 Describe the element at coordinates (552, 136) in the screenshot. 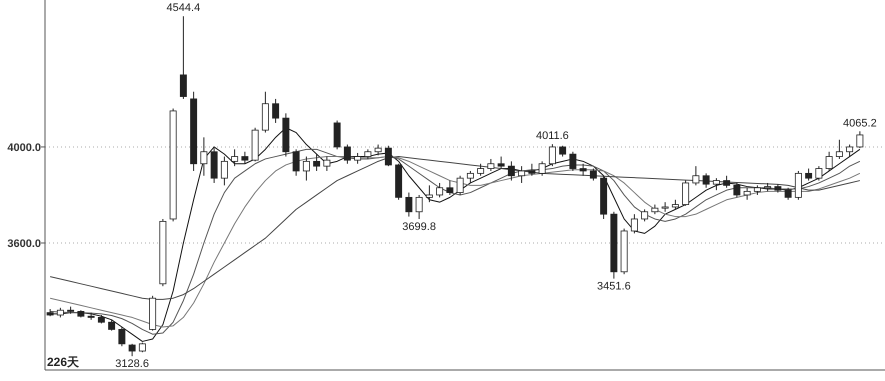

I see `annotation: 4011.6` at that location.